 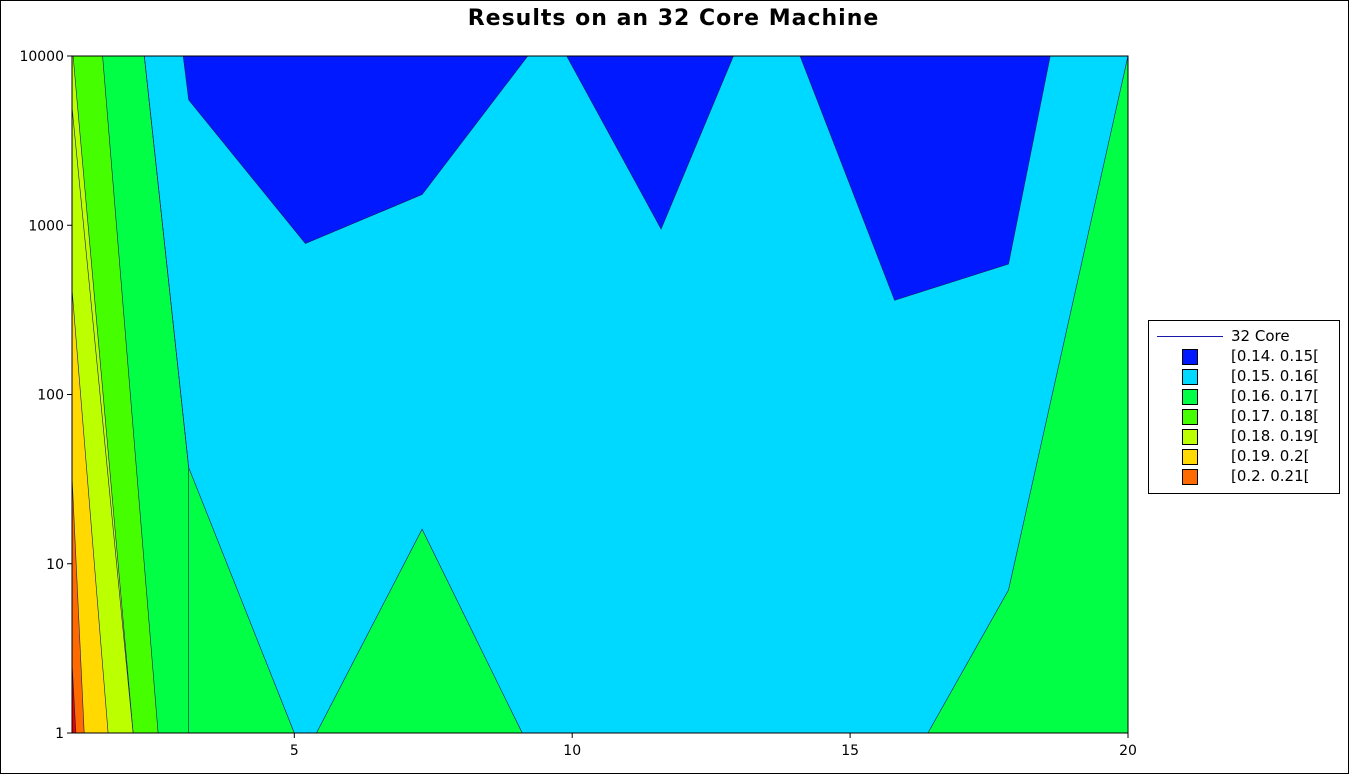 I want to click on legend-line-entry: 32 Core, so click(x=1244, y=337).